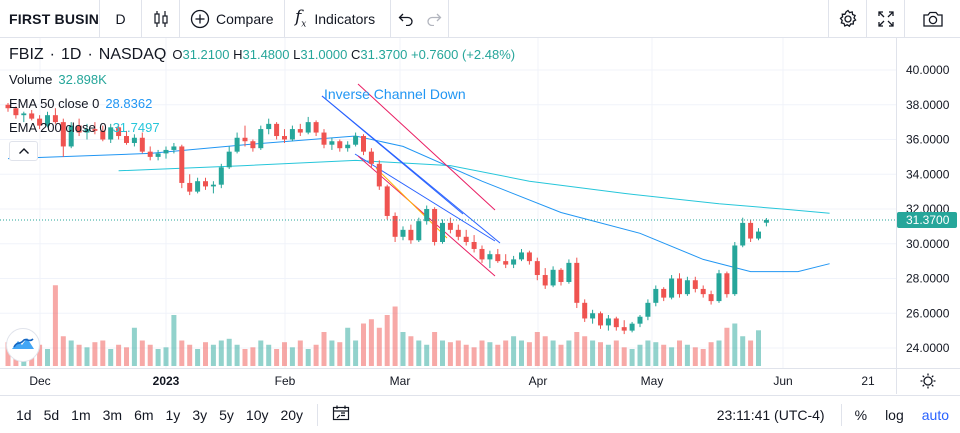  Describe the element at coordinates (266, 54) in the screenshot. I see `high-value: 31.4800` at that location.